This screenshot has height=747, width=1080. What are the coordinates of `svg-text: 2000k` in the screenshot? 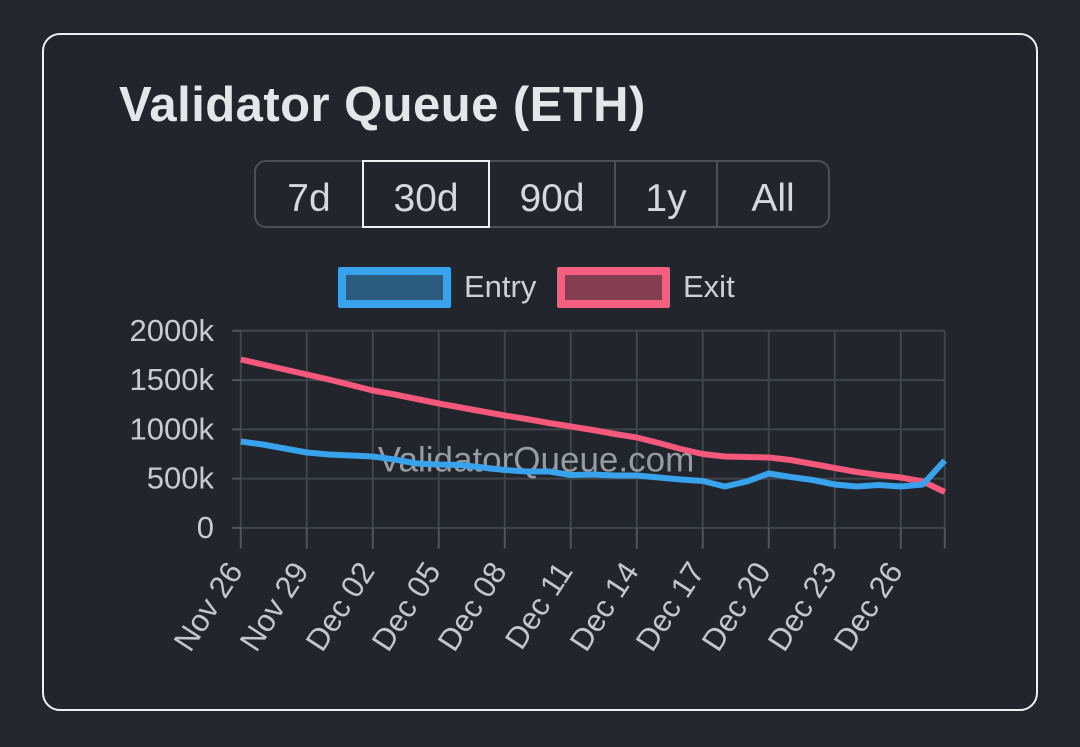 It's located at (172, 330).